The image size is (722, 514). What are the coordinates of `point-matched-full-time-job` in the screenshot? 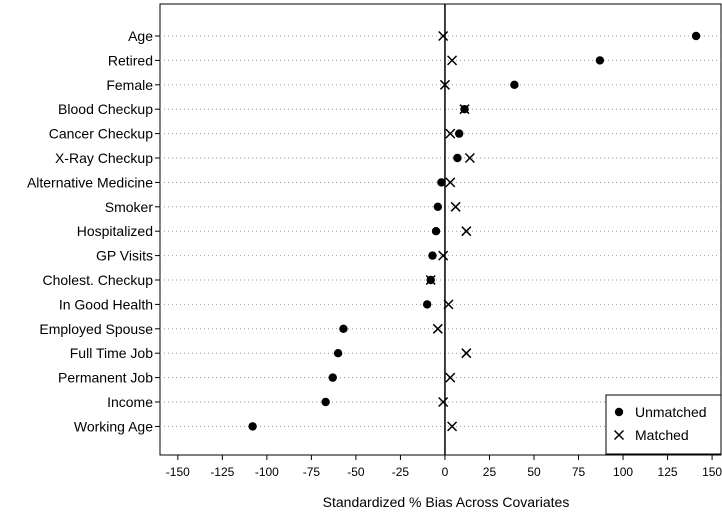 It's located at (466, 353).